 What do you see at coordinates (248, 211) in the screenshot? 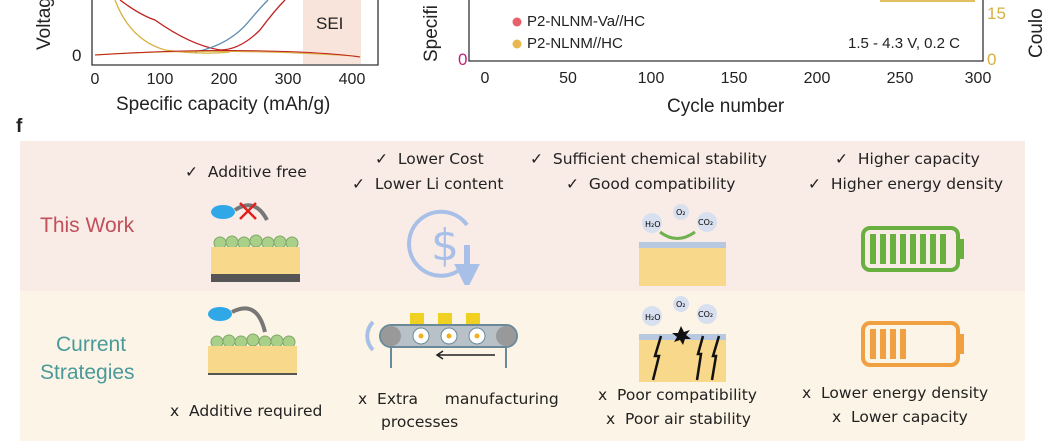
I see `cross-mark-icon` at bounding box center [248, 211].